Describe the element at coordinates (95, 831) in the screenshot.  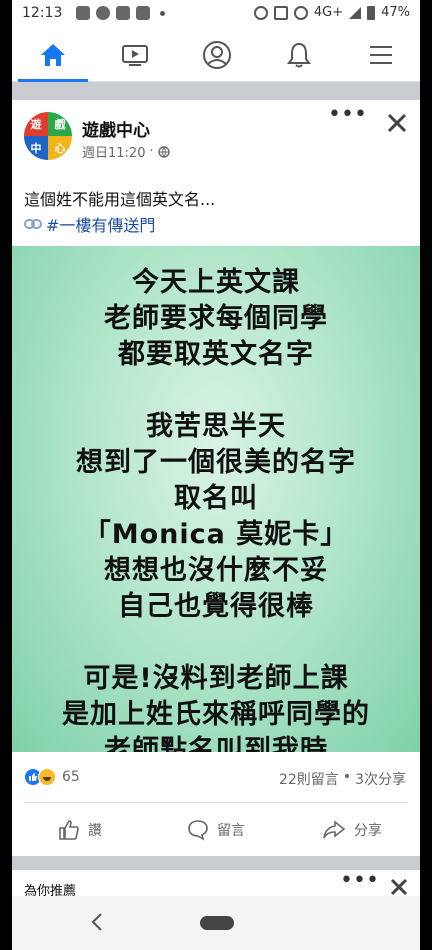
I see `like-label: 讚` at that location.